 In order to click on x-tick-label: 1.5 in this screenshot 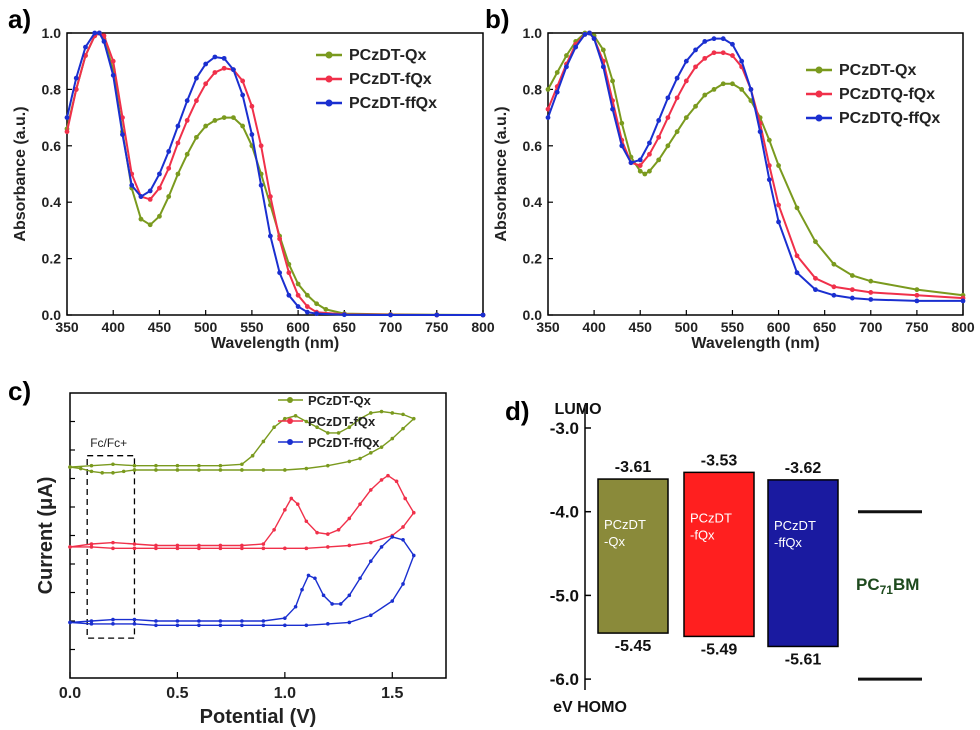, I will do `click(392, 693)`.